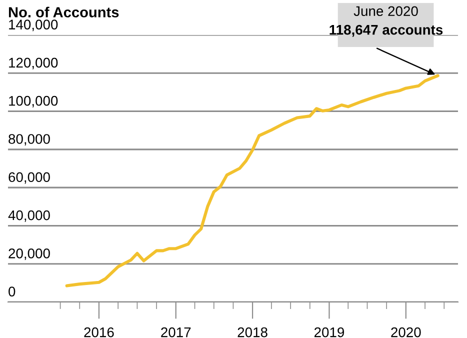 The width and height of the screenshot is (467, 338). Describe the element at coordinates (406, 332) in the screenshot. I see `x-tick-label: 2020` at that location.